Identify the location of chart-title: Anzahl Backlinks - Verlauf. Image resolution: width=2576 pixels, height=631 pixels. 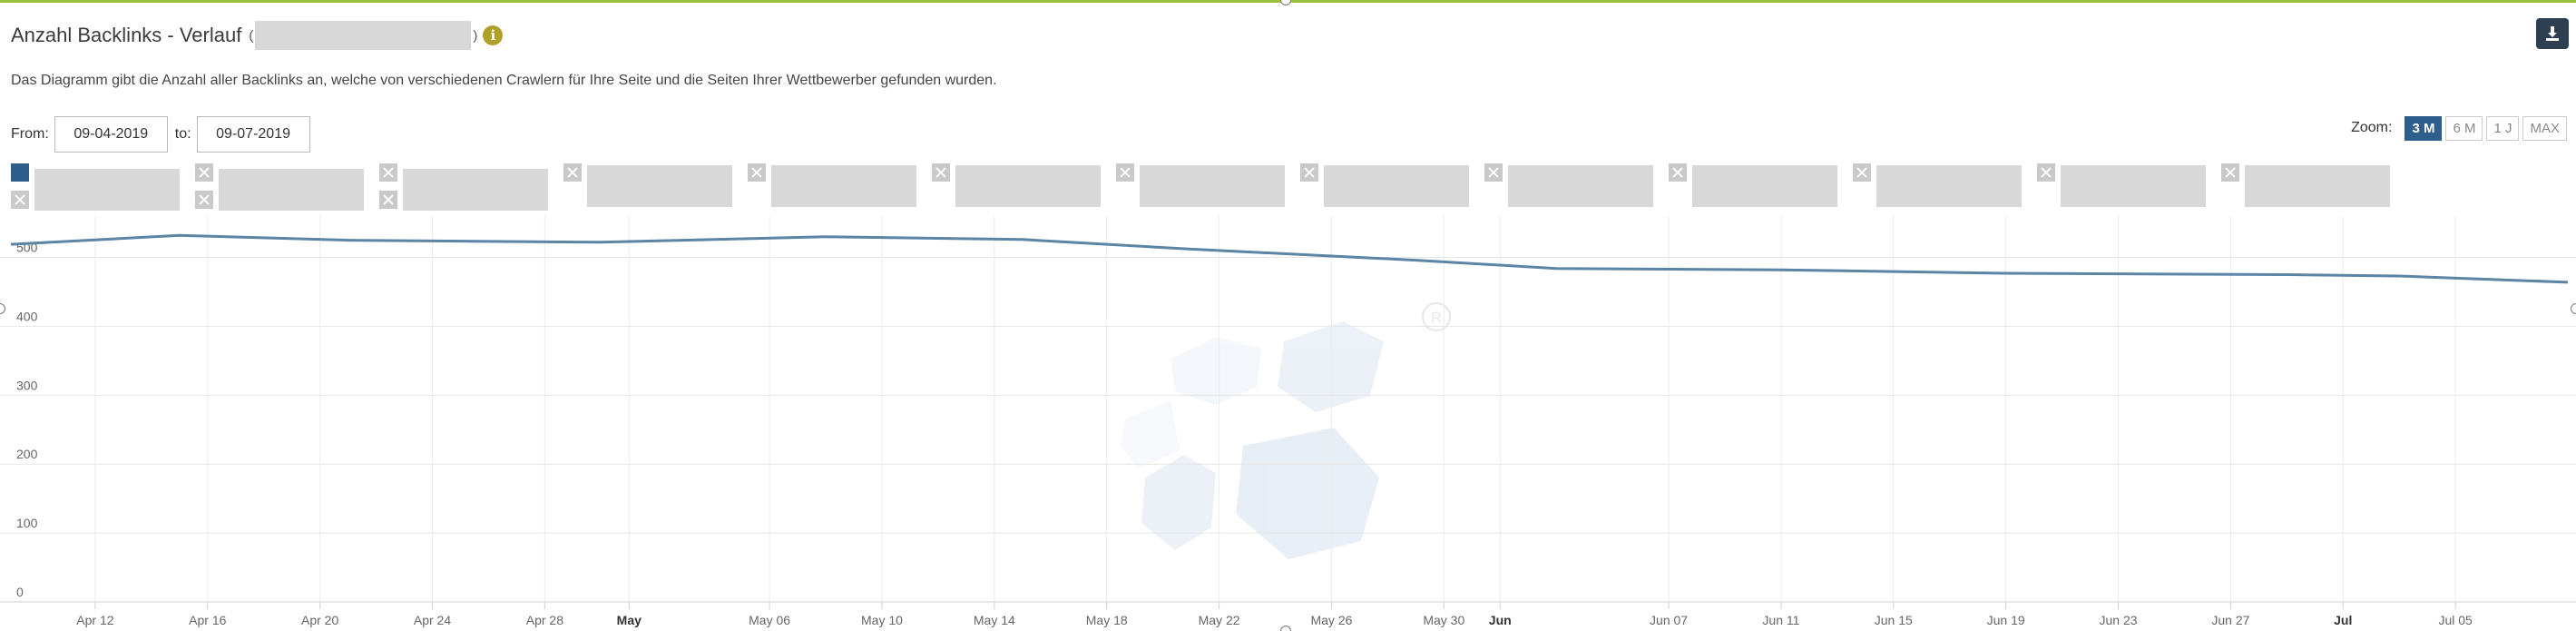
(126, 35).